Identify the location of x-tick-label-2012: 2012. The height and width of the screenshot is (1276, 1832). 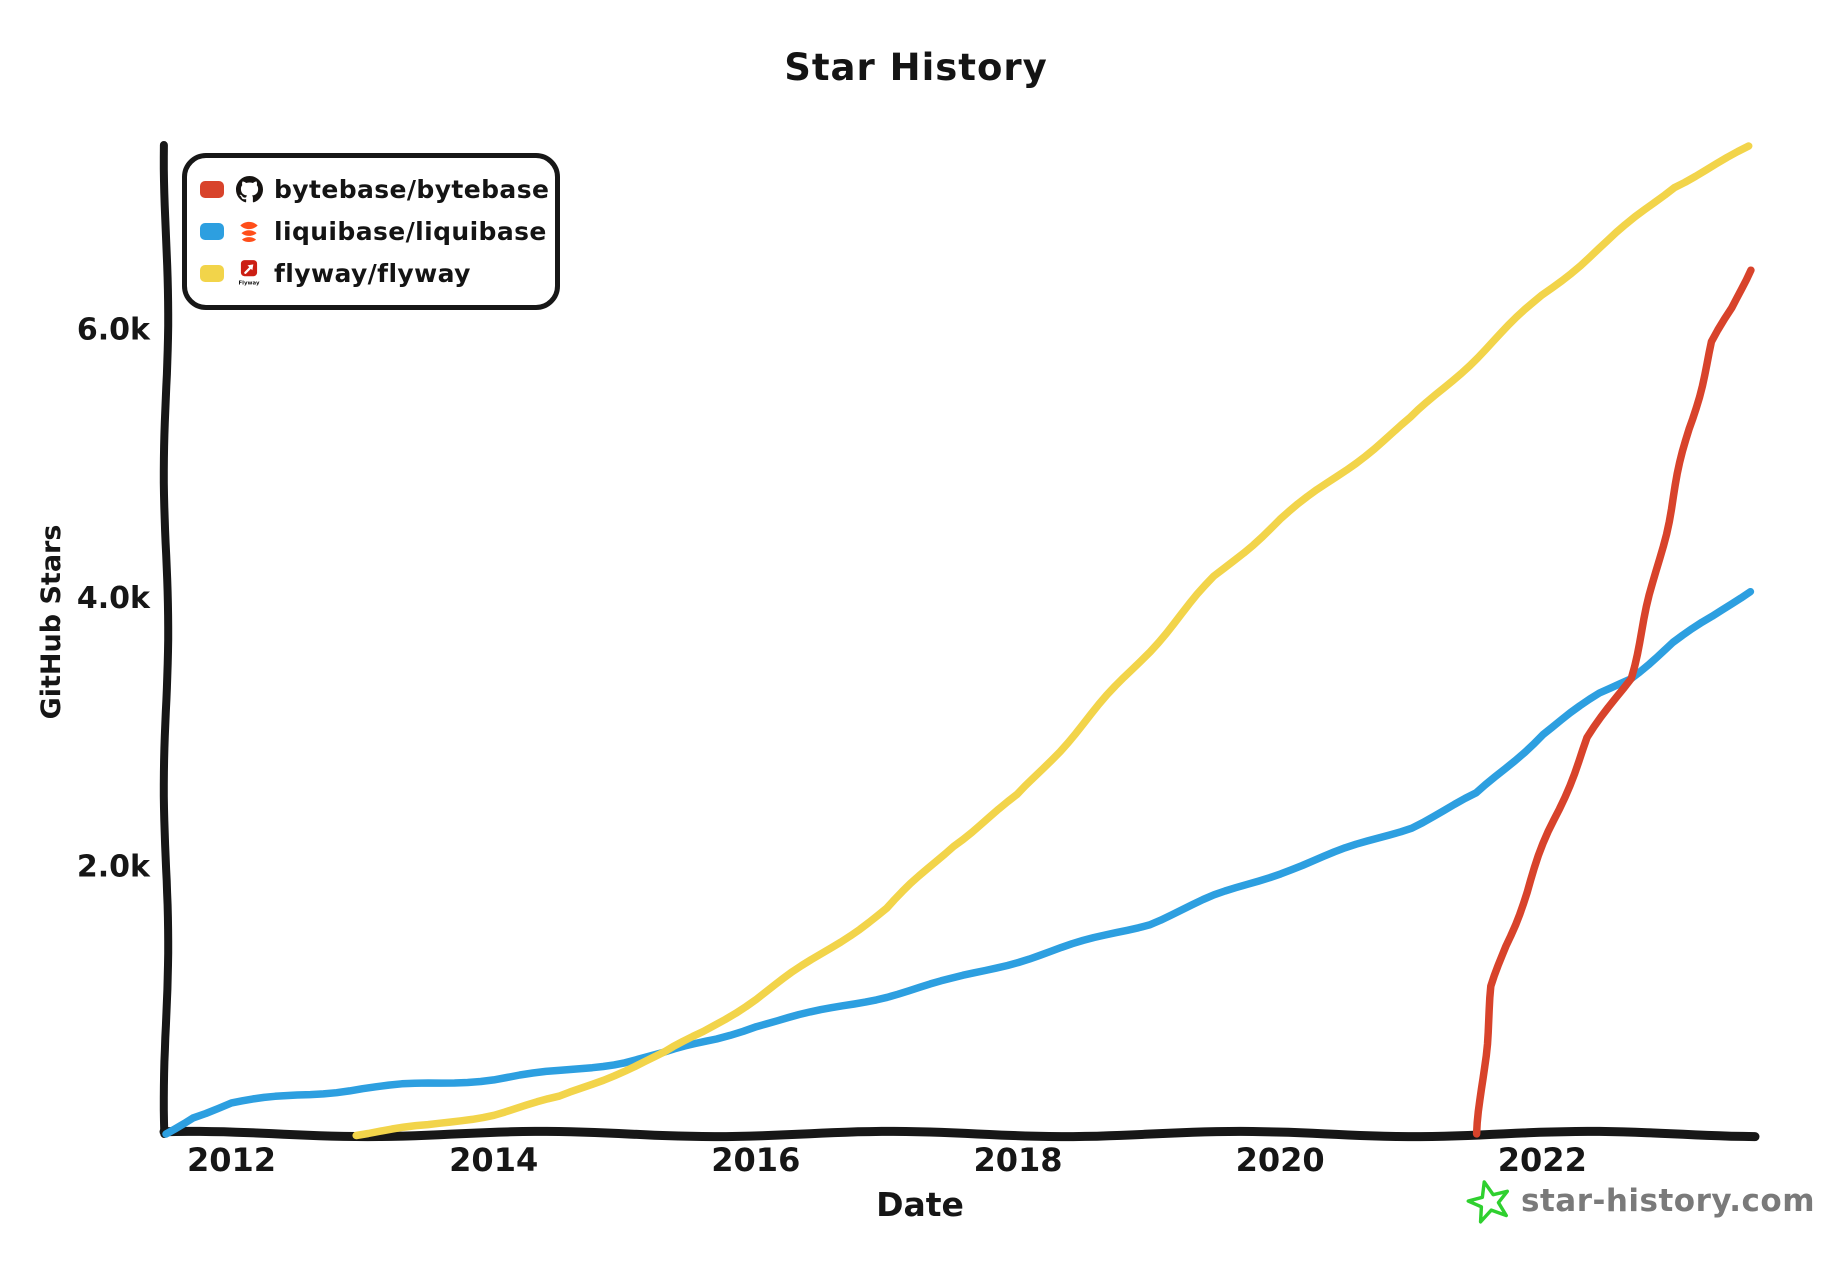
(231, 1160).